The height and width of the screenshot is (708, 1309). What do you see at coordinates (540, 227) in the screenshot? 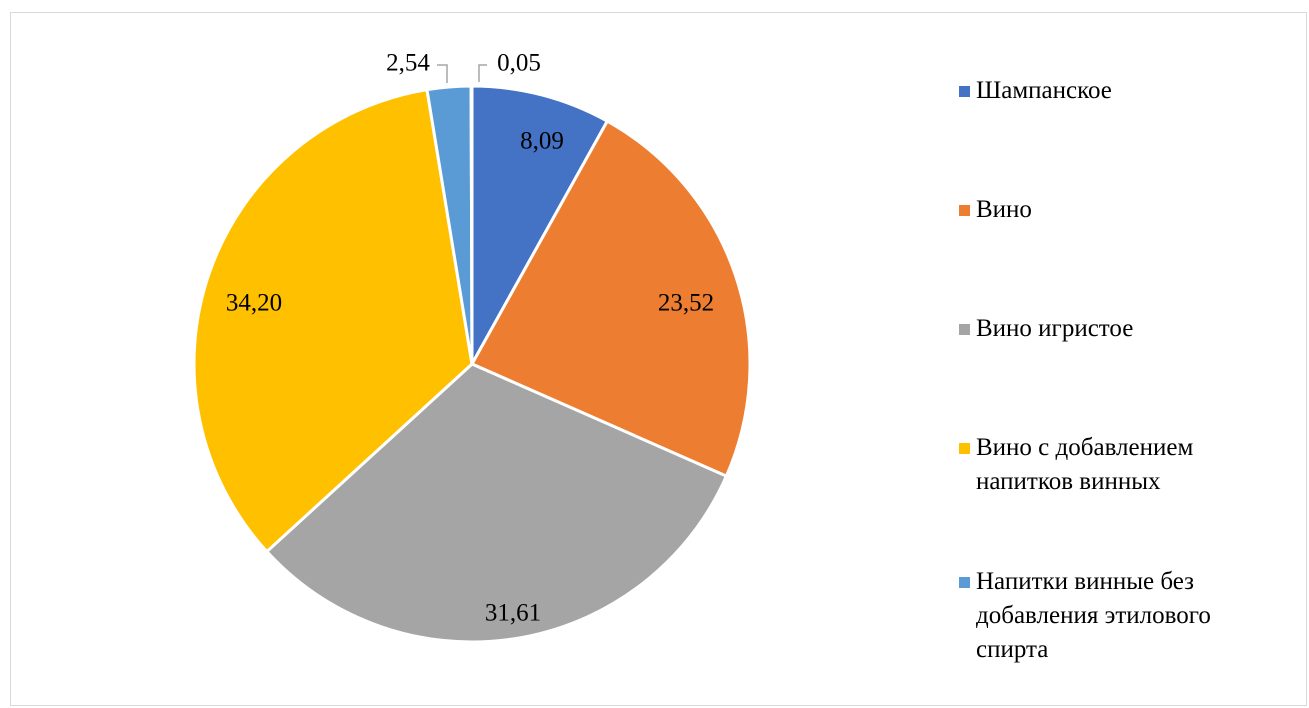
I see `pie-slice-champagne` at bounding box center [540, 227].